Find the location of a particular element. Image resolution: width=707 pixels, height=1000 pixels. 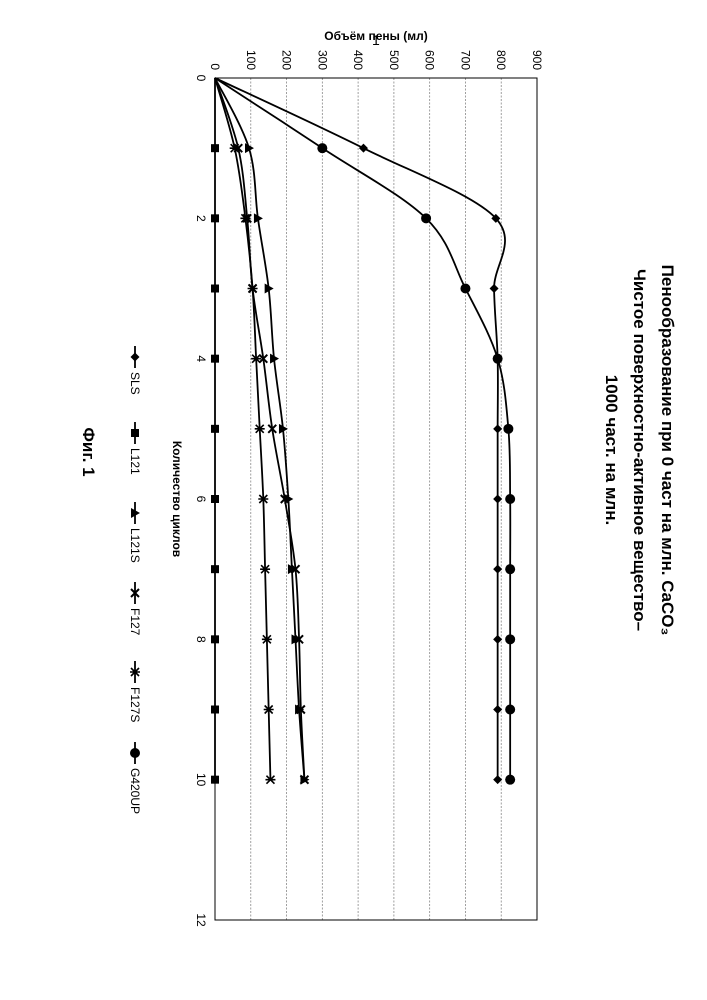

x-tick-label-4: 8 is located at coordinates (201, 639).